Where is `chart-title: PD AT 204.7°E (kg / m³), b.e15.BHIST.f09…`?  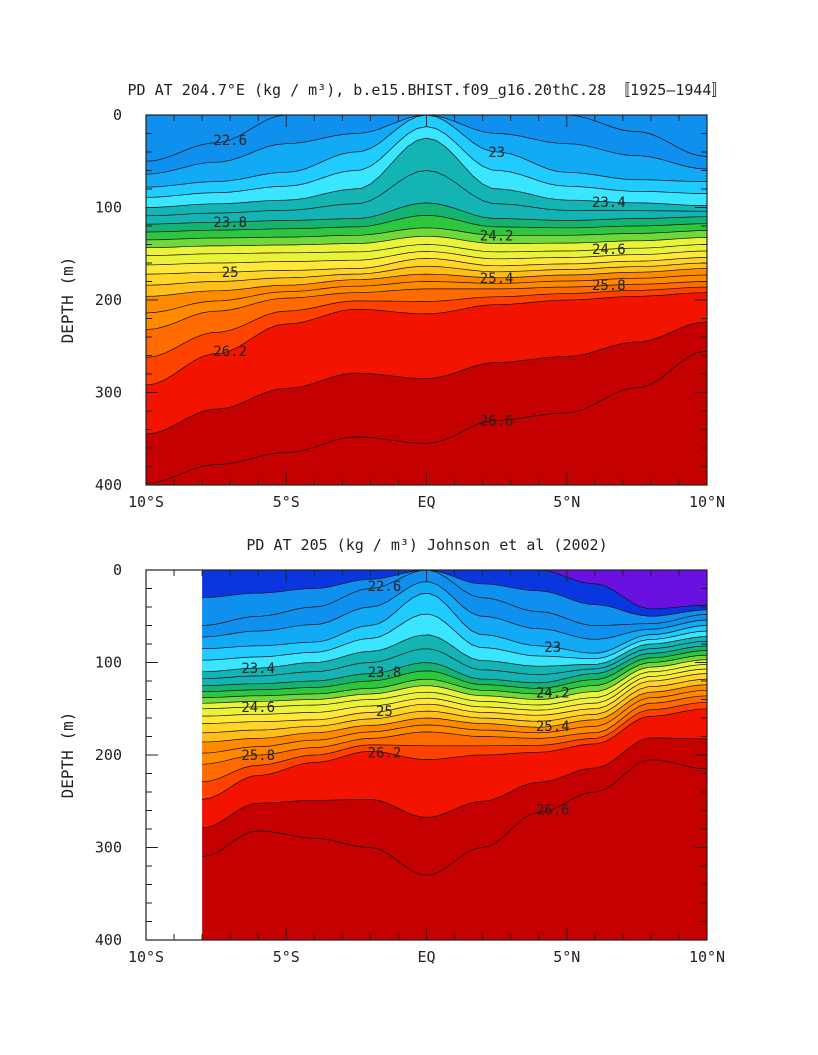 chart-title: PD AT 204.7°E (kg / m³), b.e15.BHIST.f09… is located at coordinates (427, 90).